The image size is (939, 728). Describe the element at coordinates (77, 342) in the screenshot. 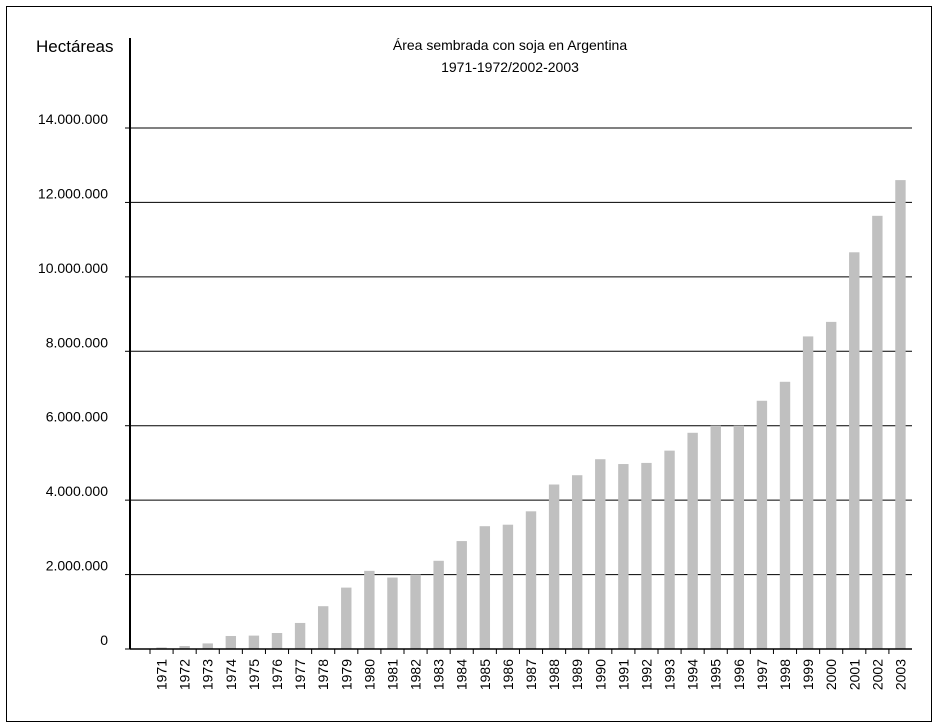

I see `y-tick-label: 8.000.000` at that location.